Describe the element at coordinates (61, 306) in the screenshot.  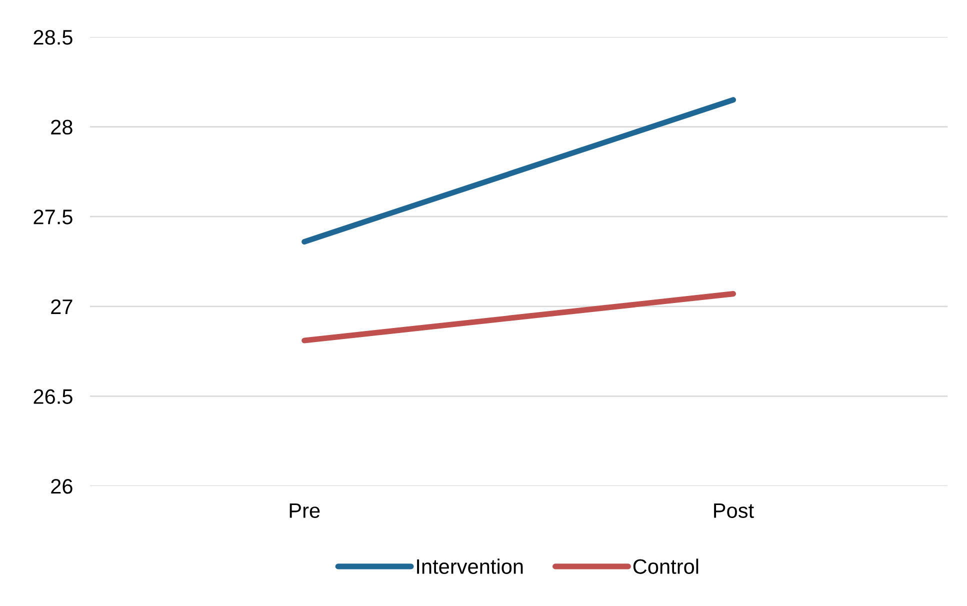
I see `y-tick-label: 27` at that location.